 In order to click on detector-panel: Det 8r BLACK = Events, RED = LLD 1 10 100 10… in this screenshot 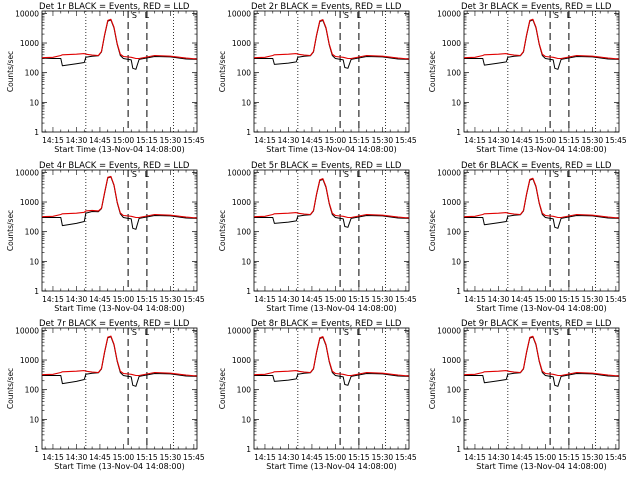, I will do `click(317, 395)`.